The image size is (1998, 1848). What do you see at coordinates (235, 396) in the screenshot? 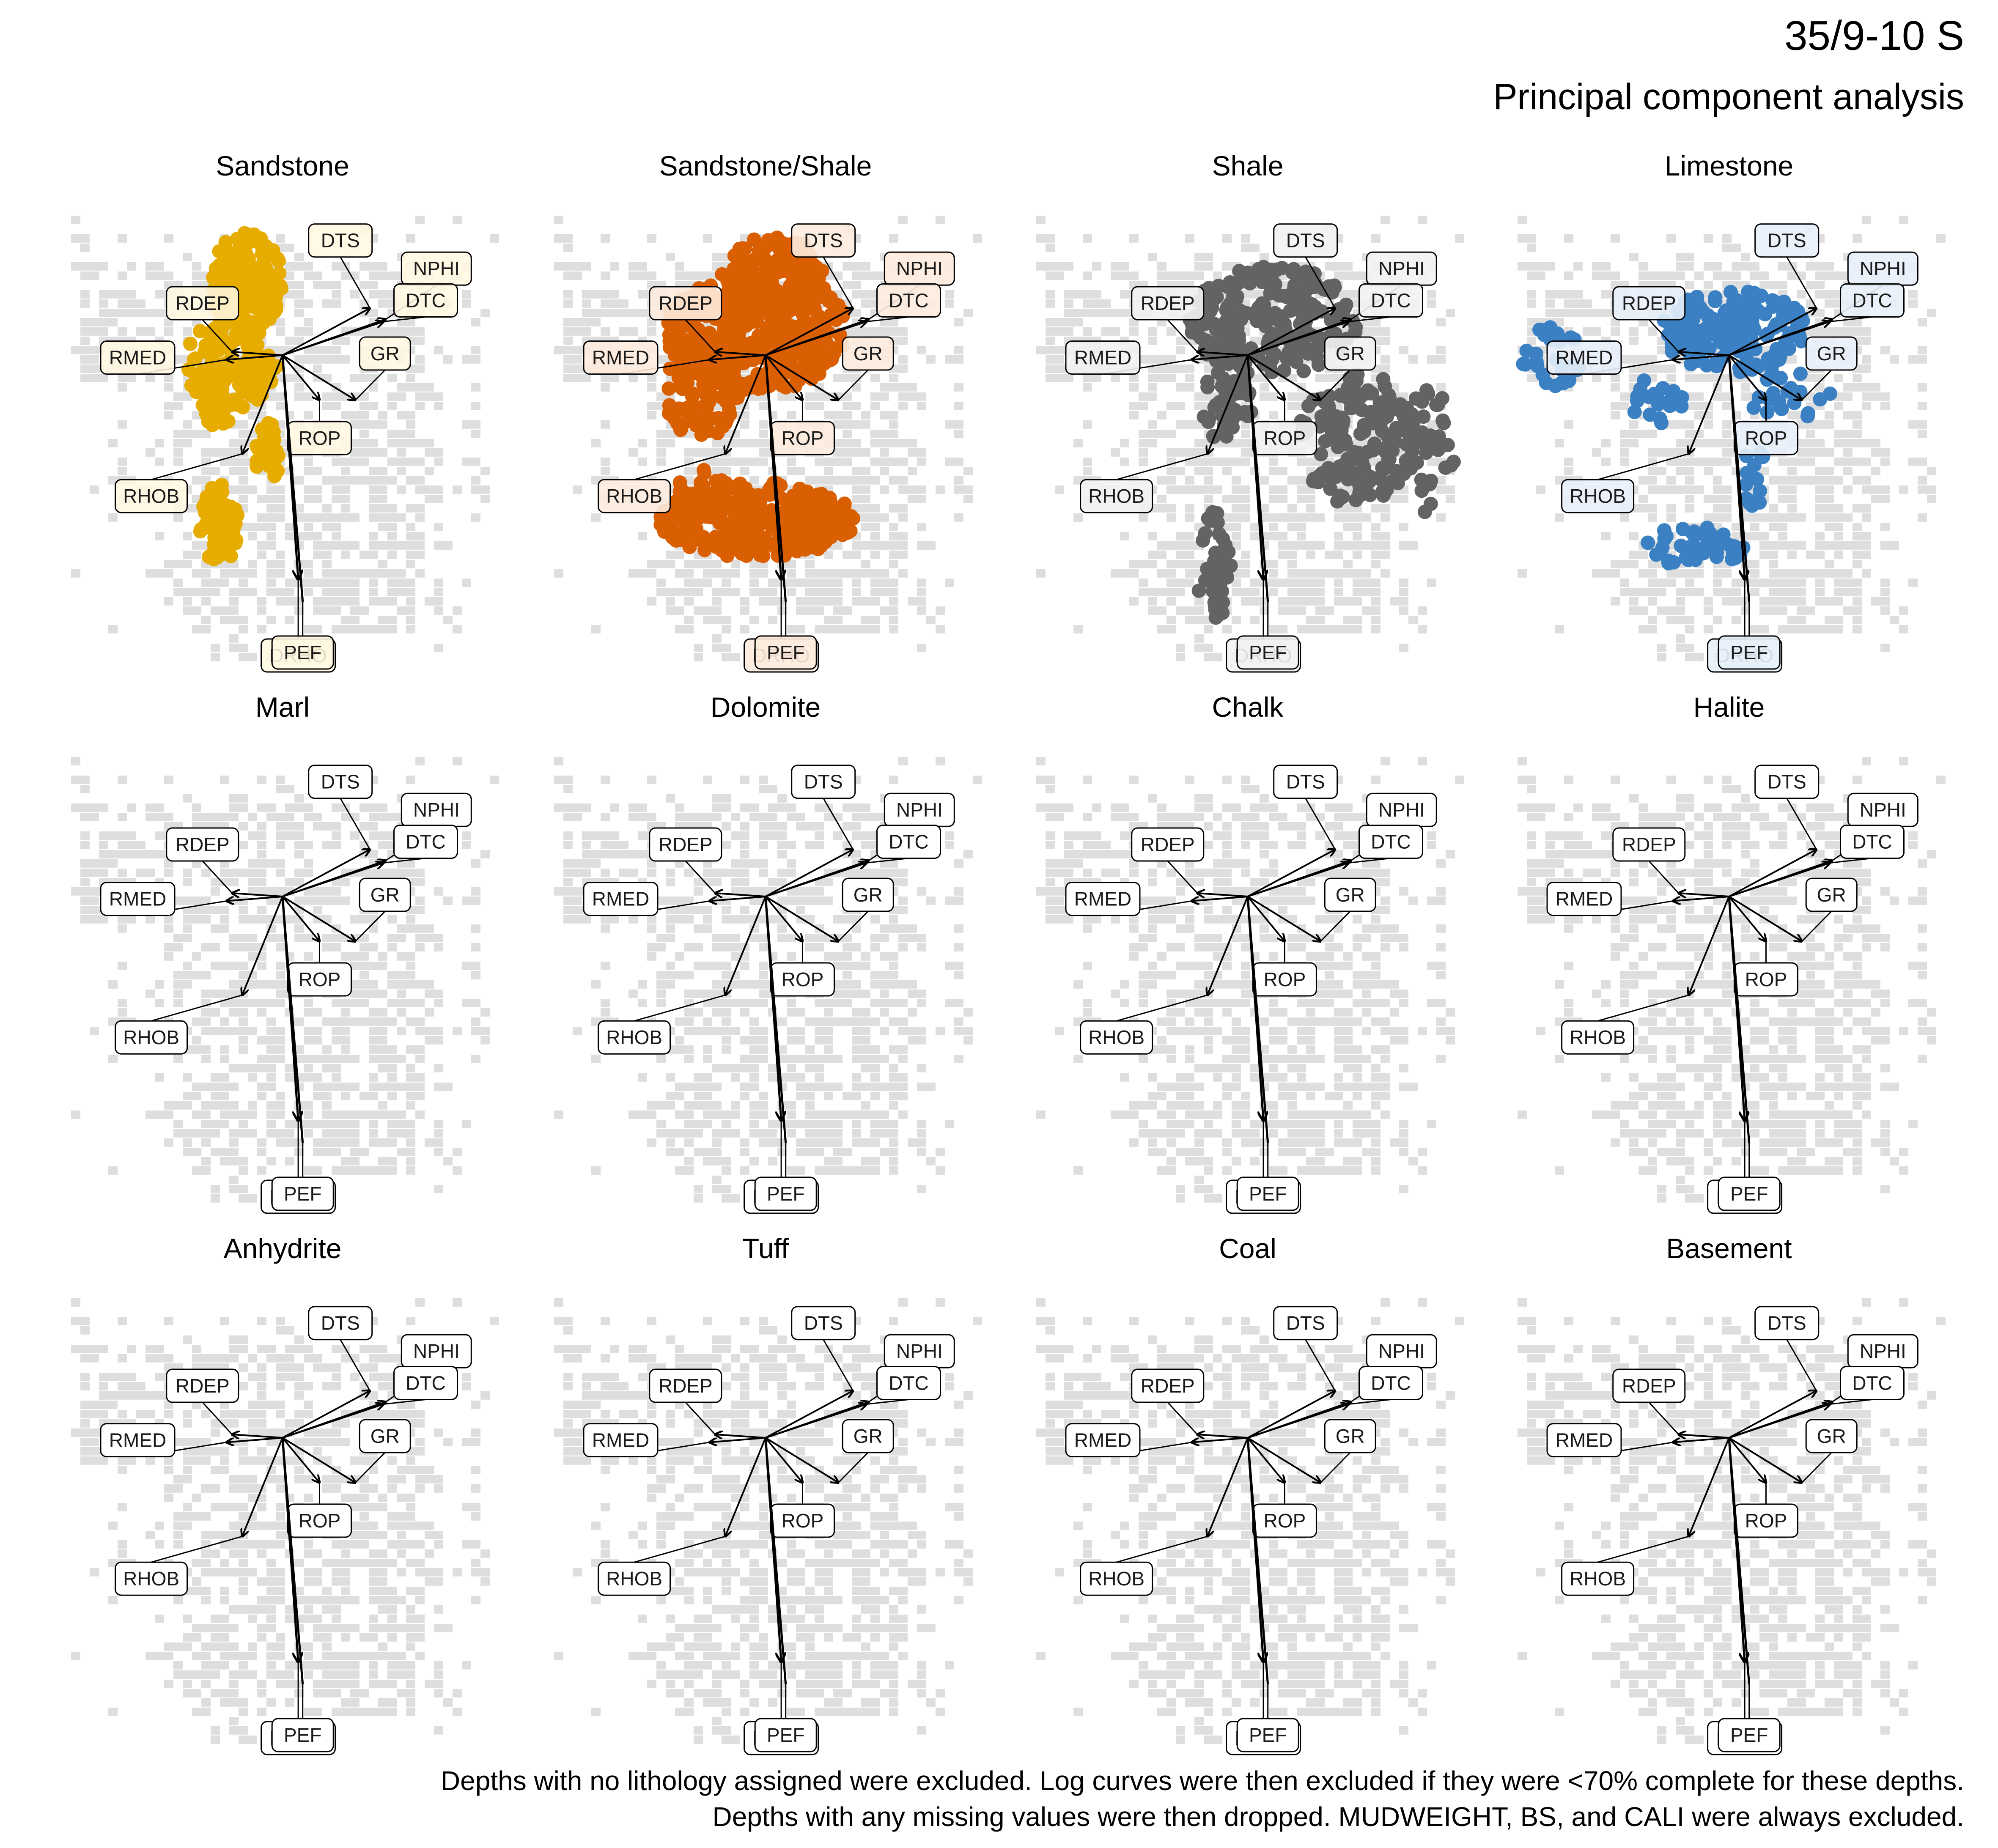
I see `observations-sandstone` at bounding box center [235, 396].